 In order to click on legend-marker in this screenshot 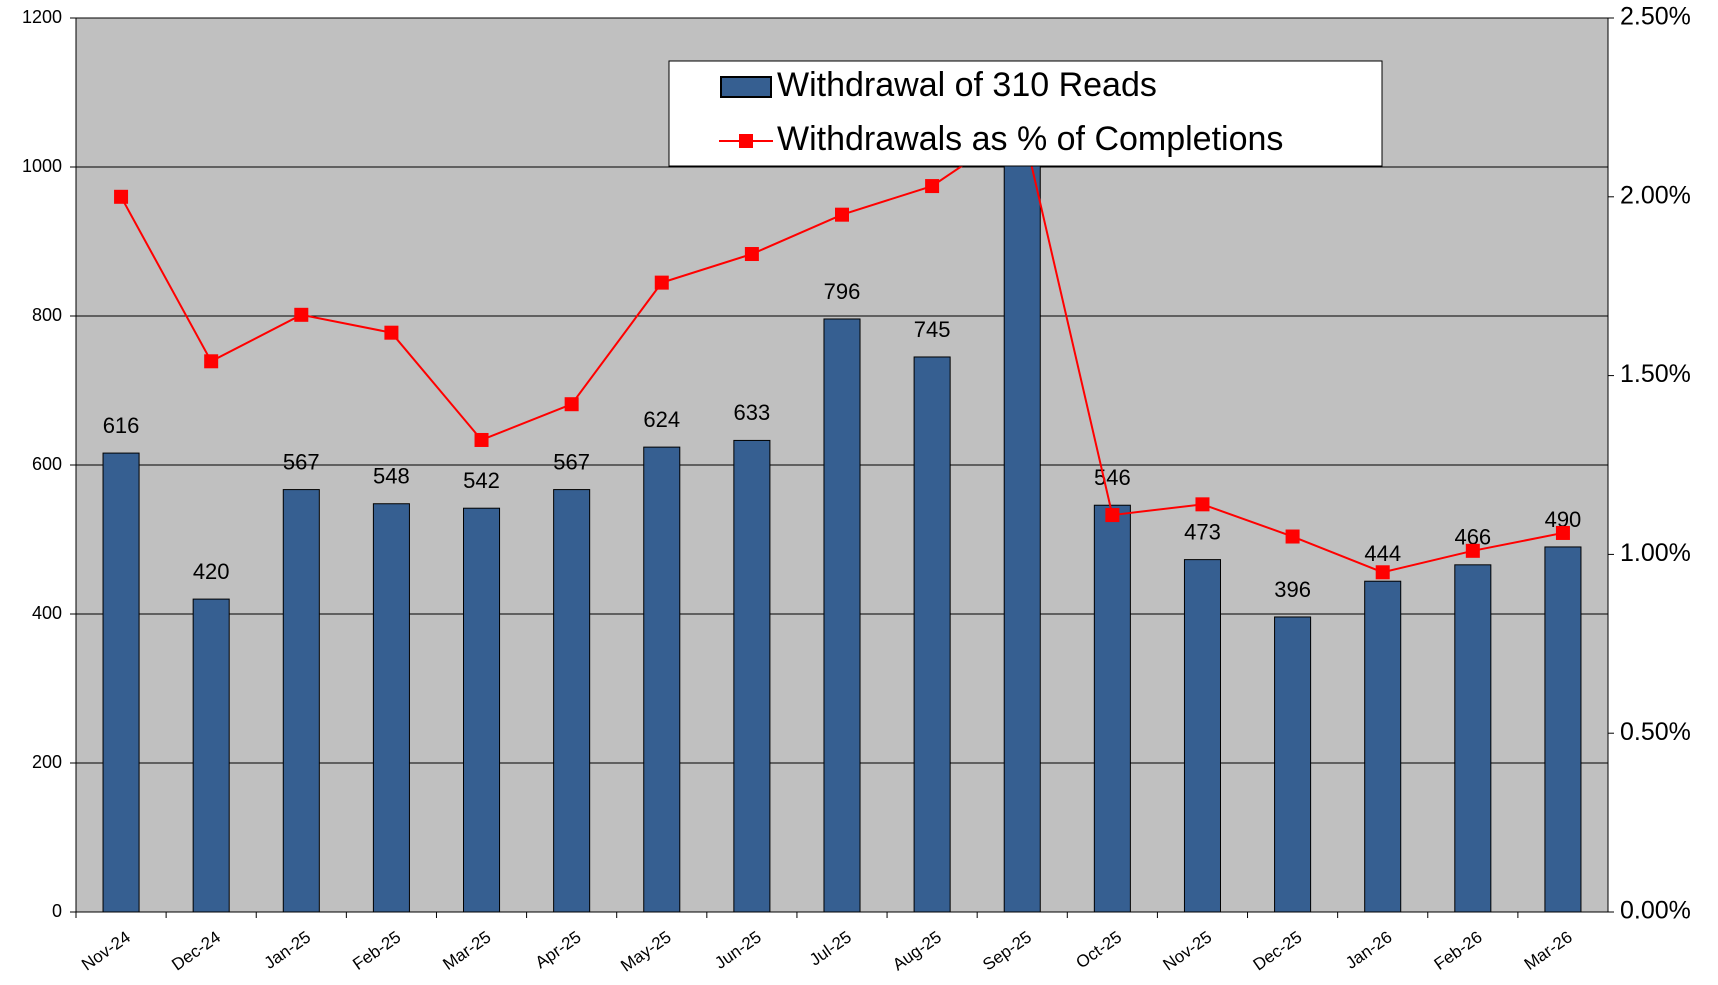, I will do `click(746, 141)`.